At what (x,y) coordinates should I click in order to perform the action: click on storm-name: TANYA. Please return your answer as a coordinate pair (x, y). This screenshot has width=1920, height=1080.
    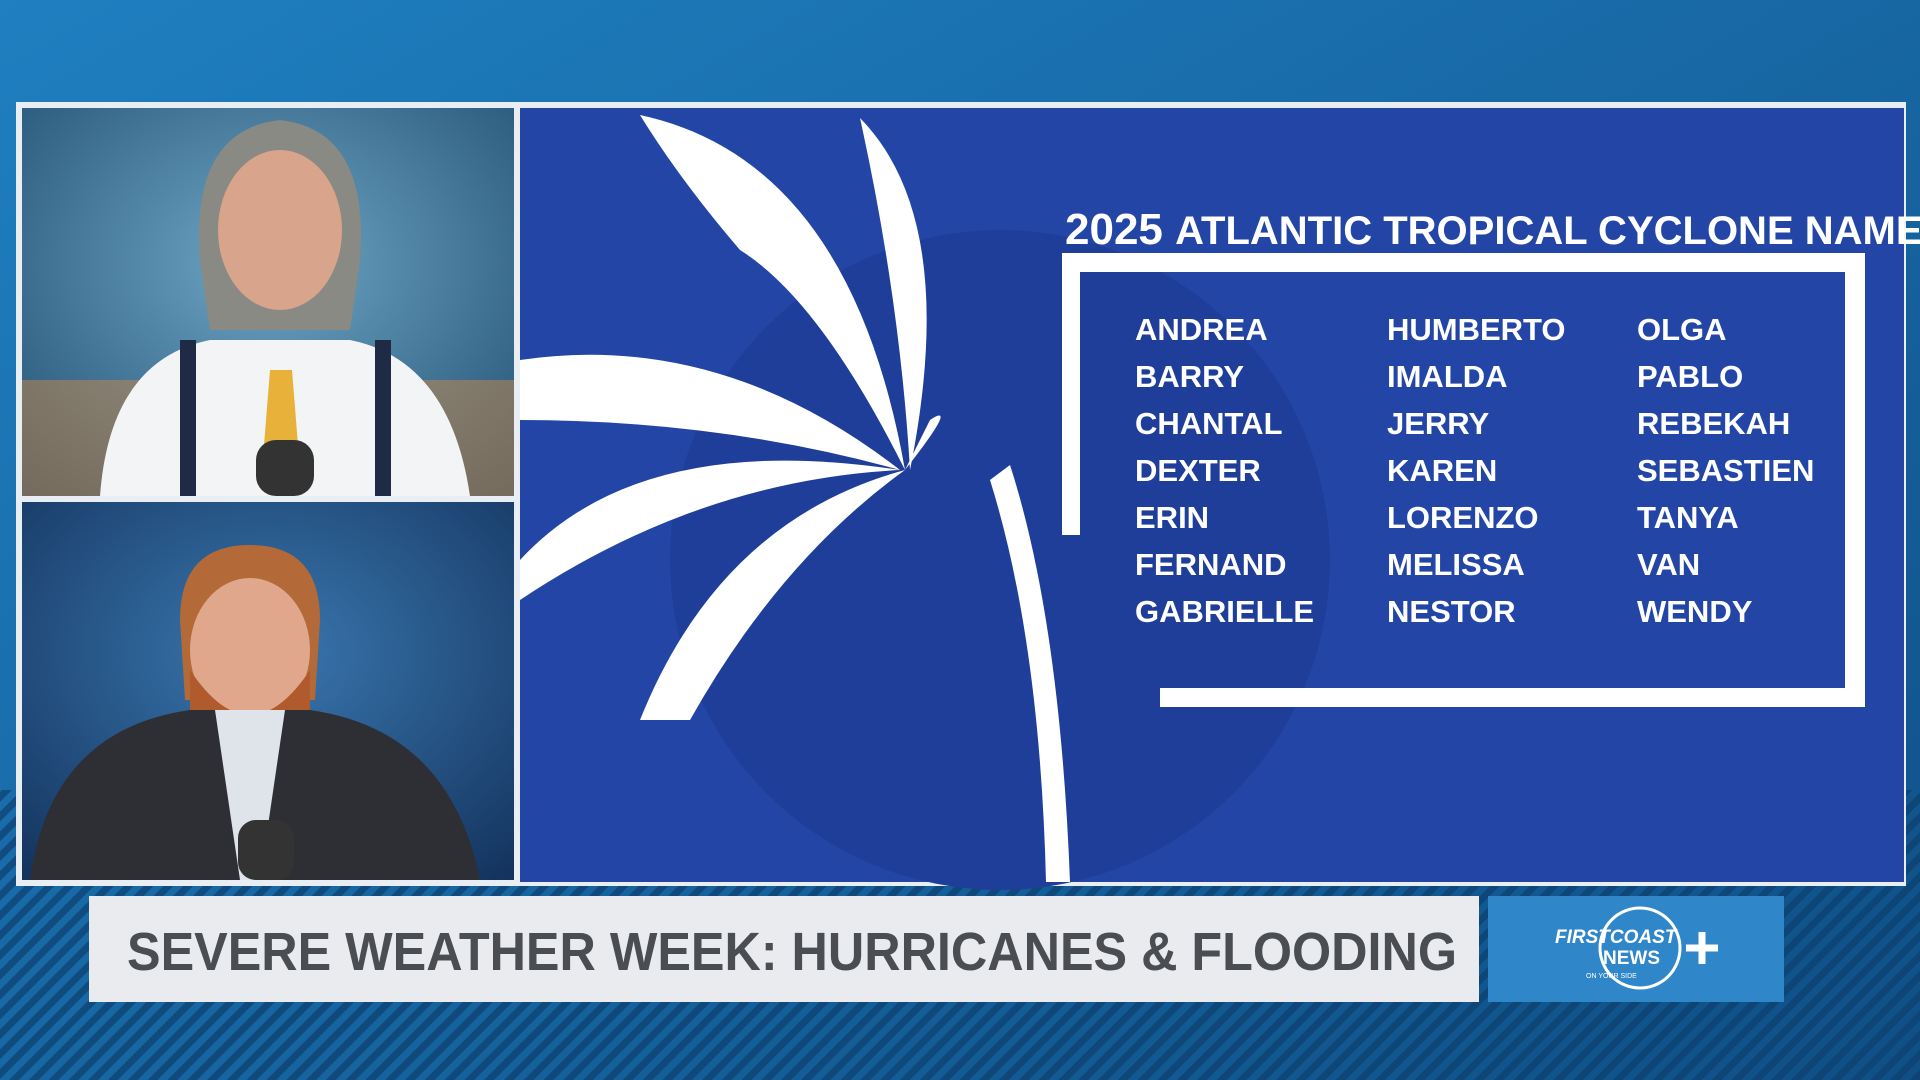
    Looking at the image, I should click on (1688, 517).